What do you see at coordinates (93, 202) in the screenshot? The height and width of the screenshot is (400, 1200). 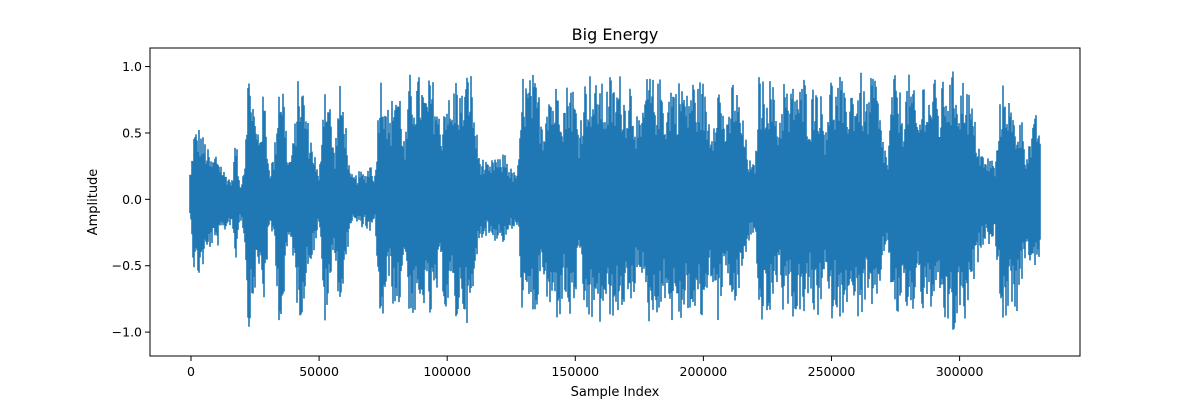 I see `y-axis-label: Amplitude` at bounding box center [93, 202].